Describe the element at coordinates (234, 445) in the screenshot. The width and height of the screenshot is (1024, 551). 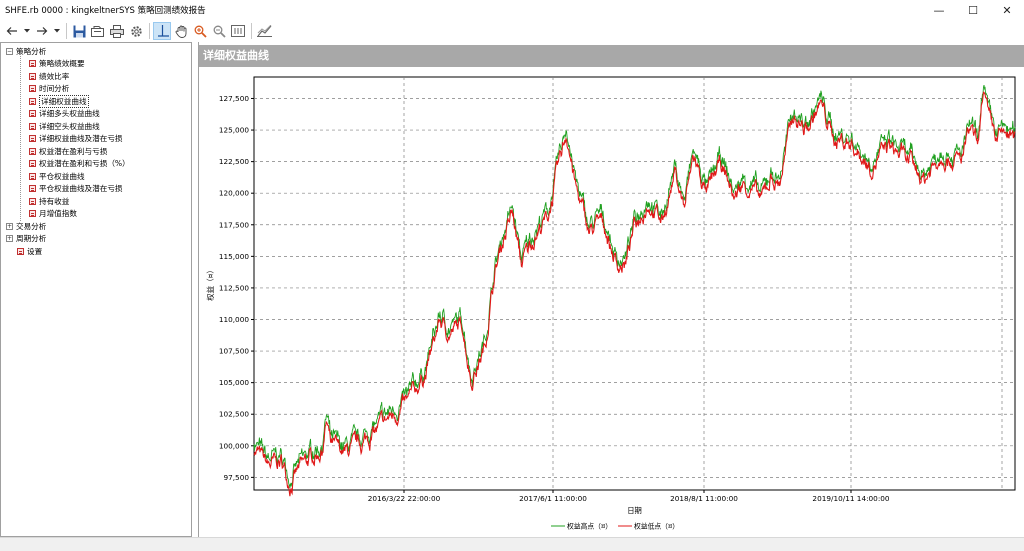
I see `y-tick-label: 100,000` at that location.